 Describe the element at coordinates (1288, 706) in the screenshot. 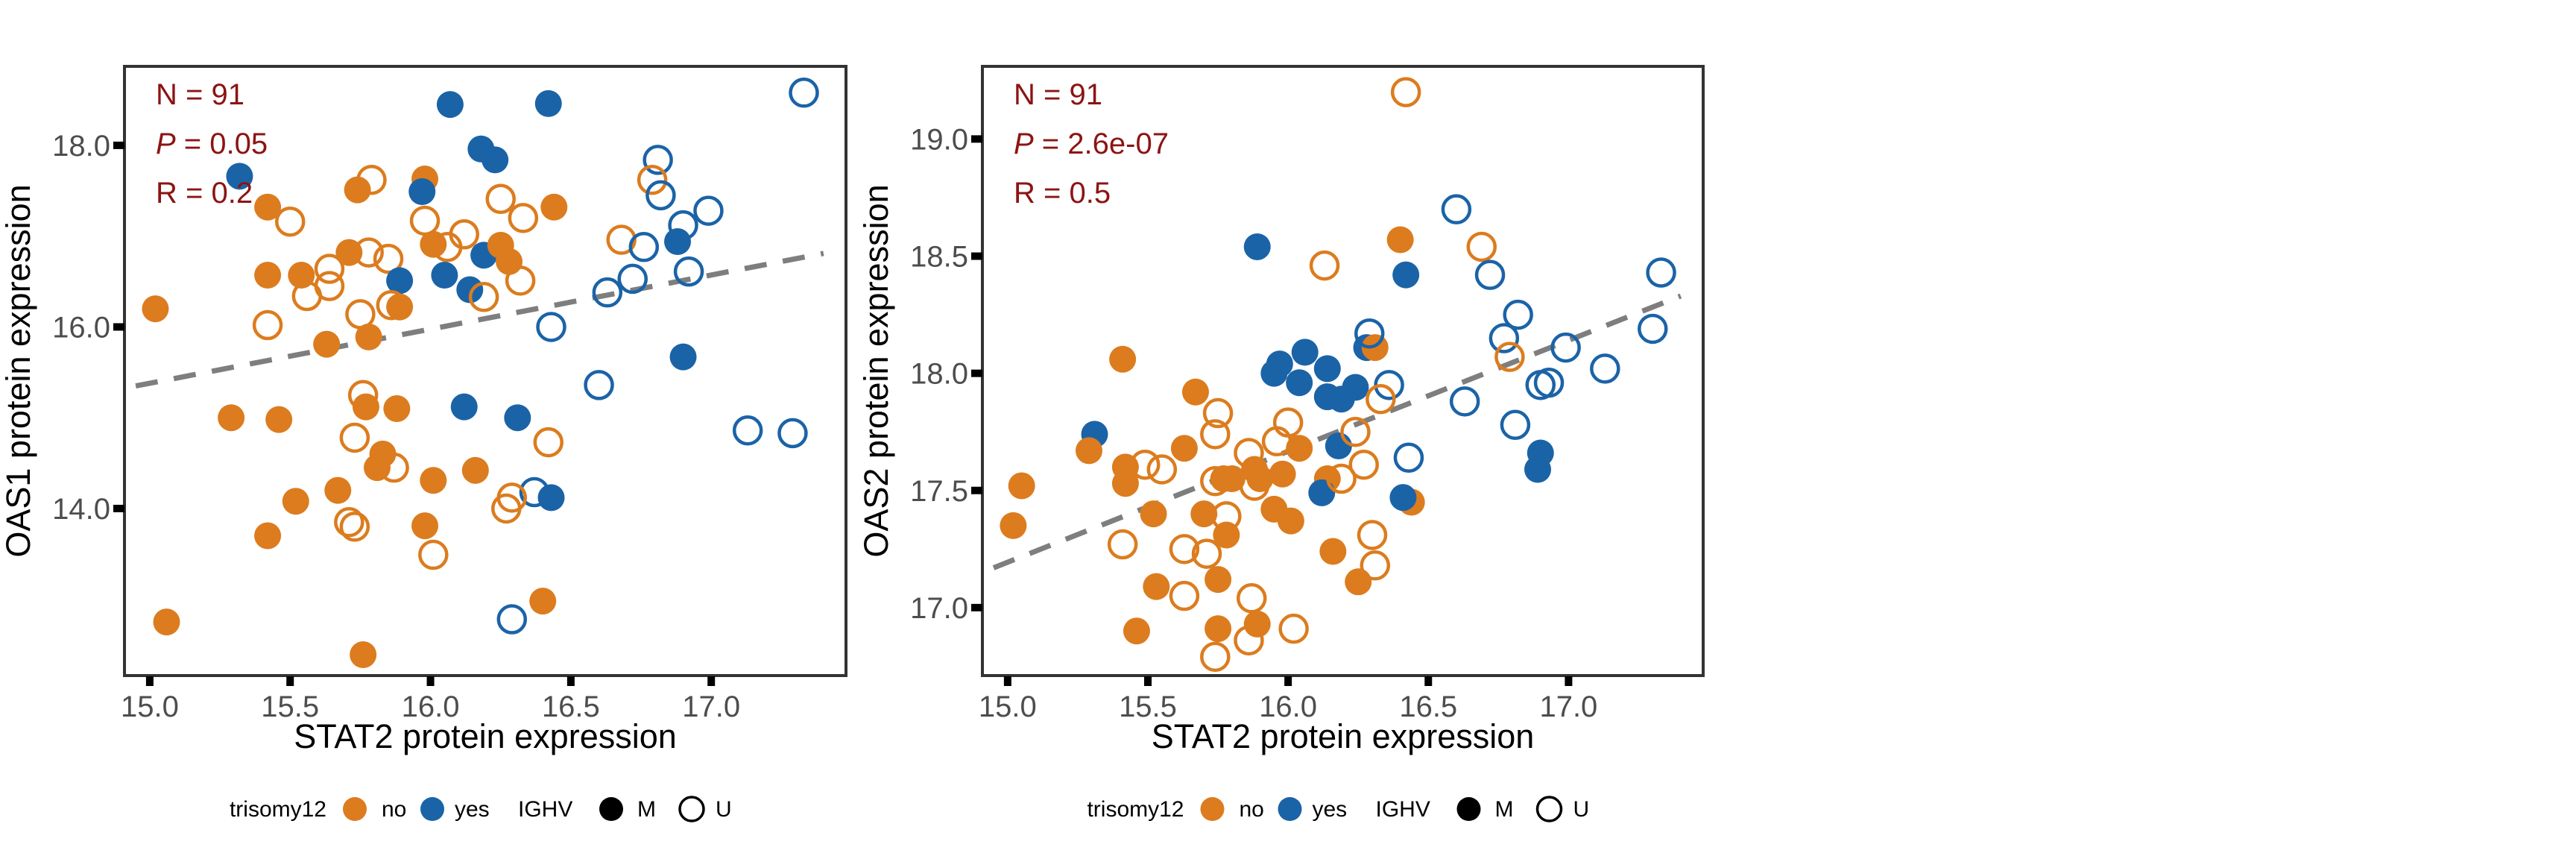

I see `x-tick-label: 16.0` at that location.